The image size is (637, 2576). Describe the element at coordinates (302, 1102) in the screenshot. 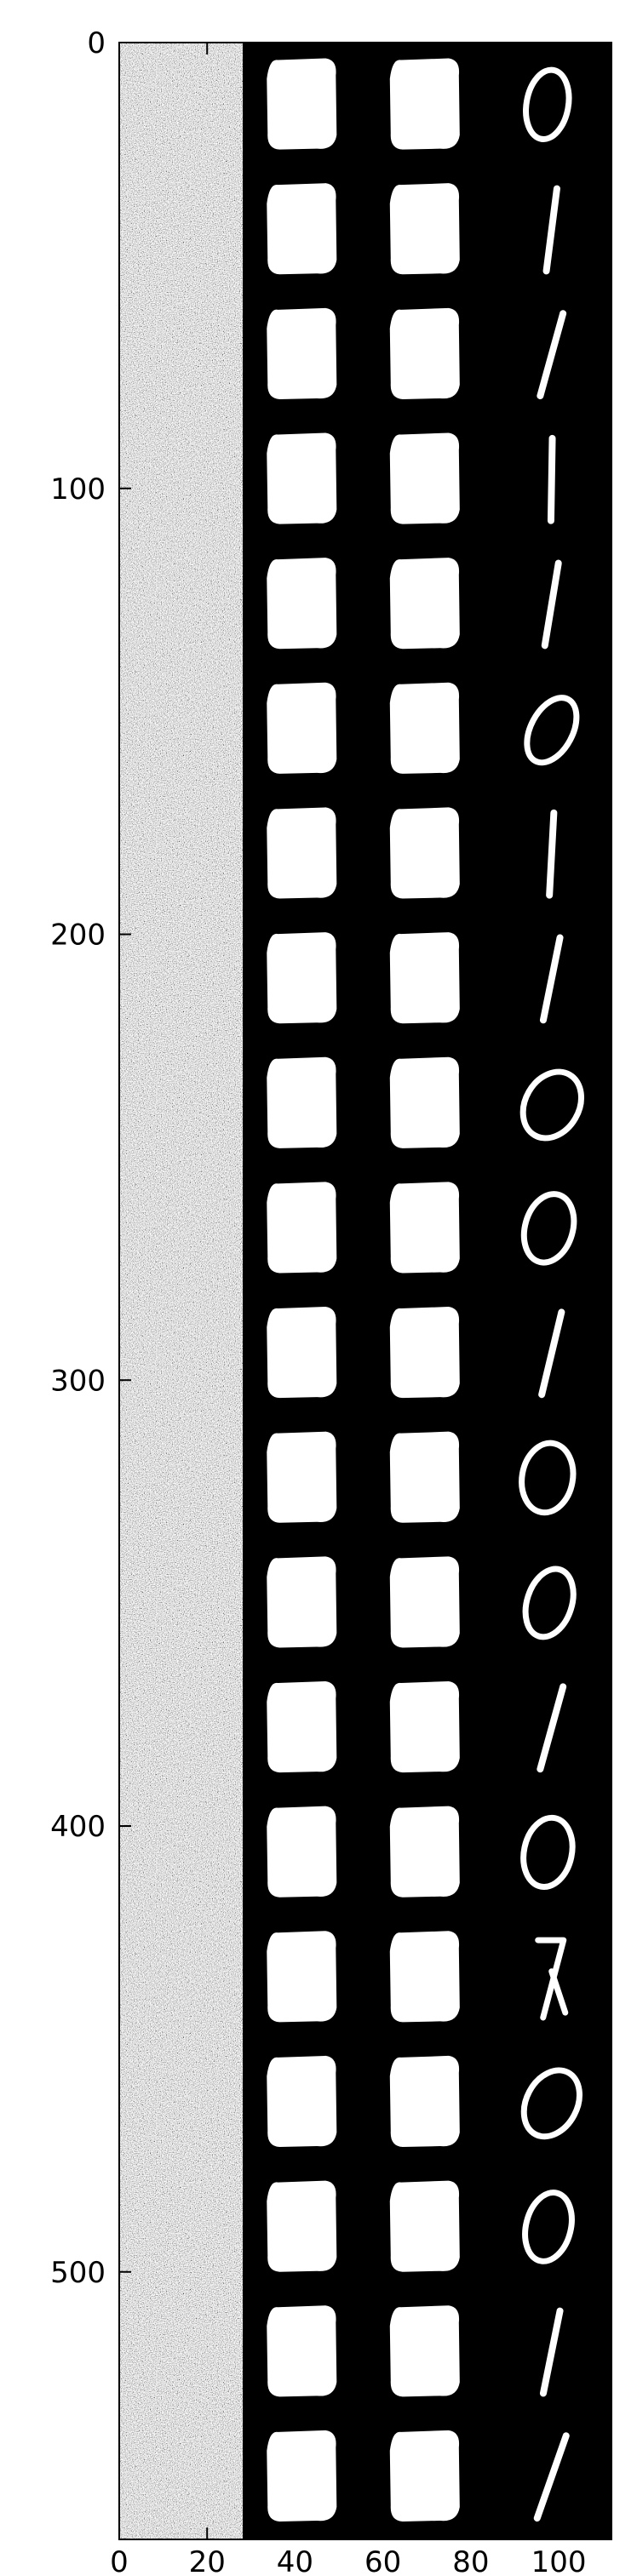

I see `blob-col1-row8` at that location.